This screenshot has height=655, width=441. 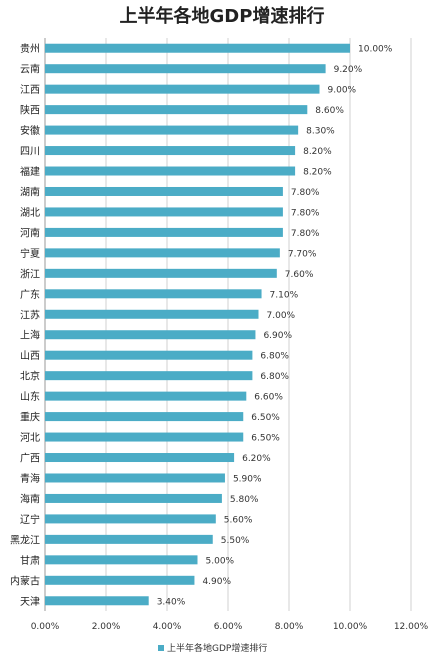 I want to click on value-label: 7.70%, so click(x=302, y=254).